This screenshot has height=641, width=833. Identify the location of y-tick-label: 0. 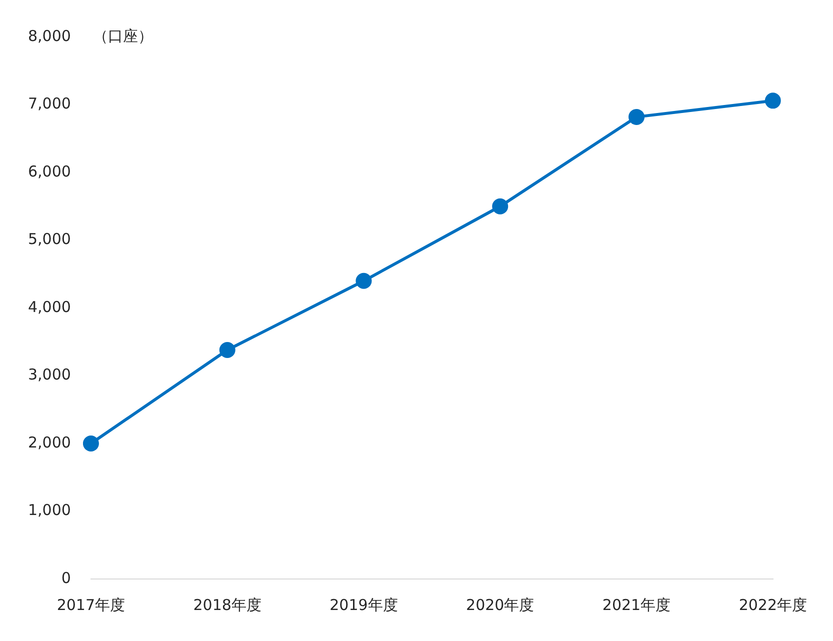
(66, 577).